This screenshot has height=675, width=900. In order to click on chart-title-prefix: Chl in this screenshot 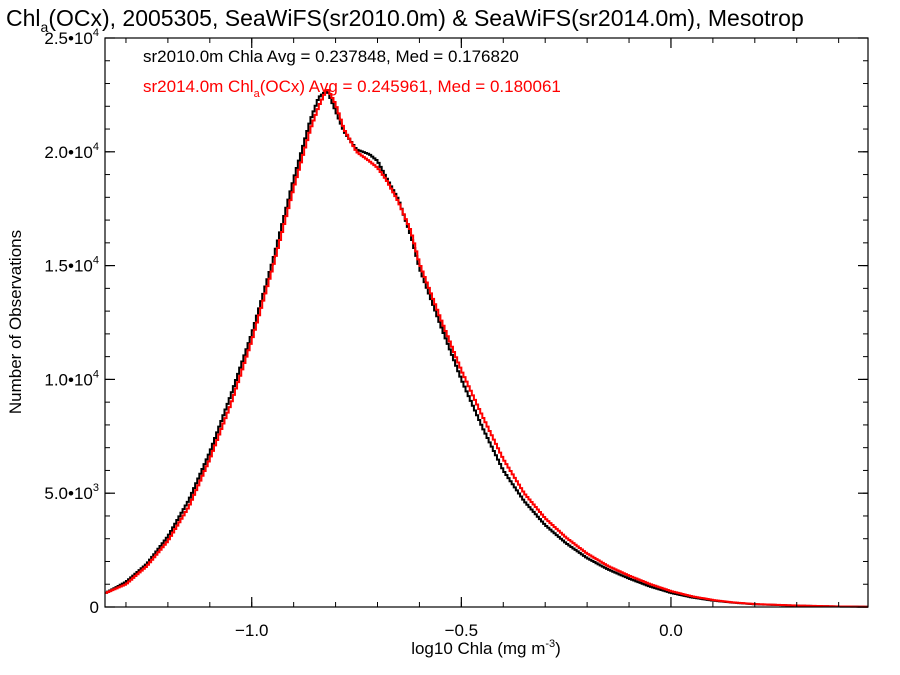, I will do `click(23, 18)`.